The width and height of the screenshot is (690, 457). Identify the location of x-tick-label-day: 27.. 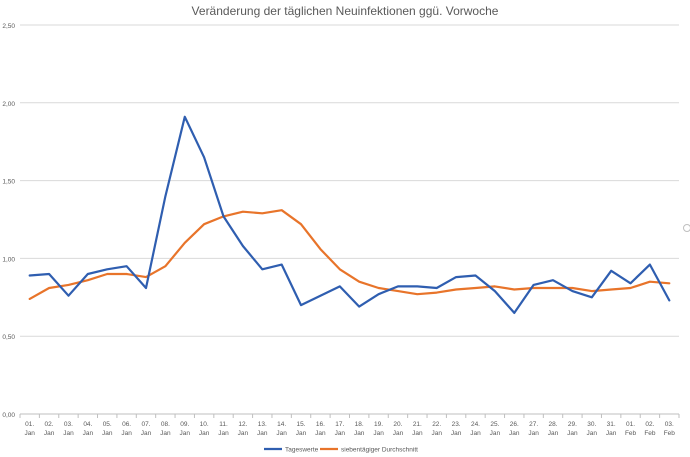
(533, 424).